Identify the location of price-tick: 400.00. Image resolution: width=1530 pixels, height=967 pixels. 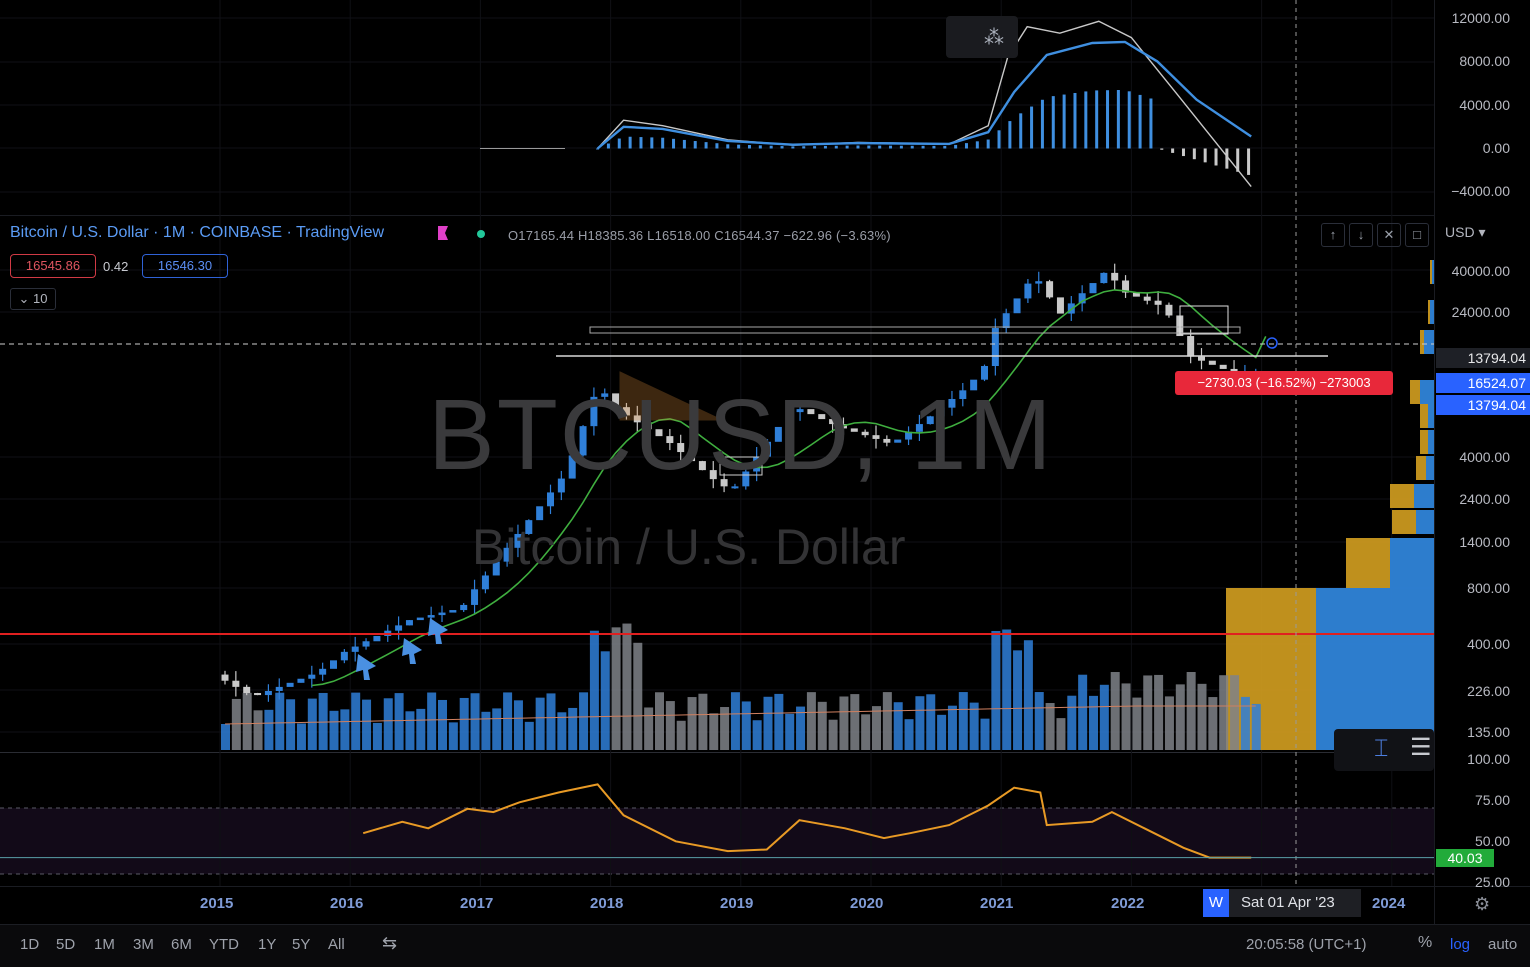
(1488, 644).